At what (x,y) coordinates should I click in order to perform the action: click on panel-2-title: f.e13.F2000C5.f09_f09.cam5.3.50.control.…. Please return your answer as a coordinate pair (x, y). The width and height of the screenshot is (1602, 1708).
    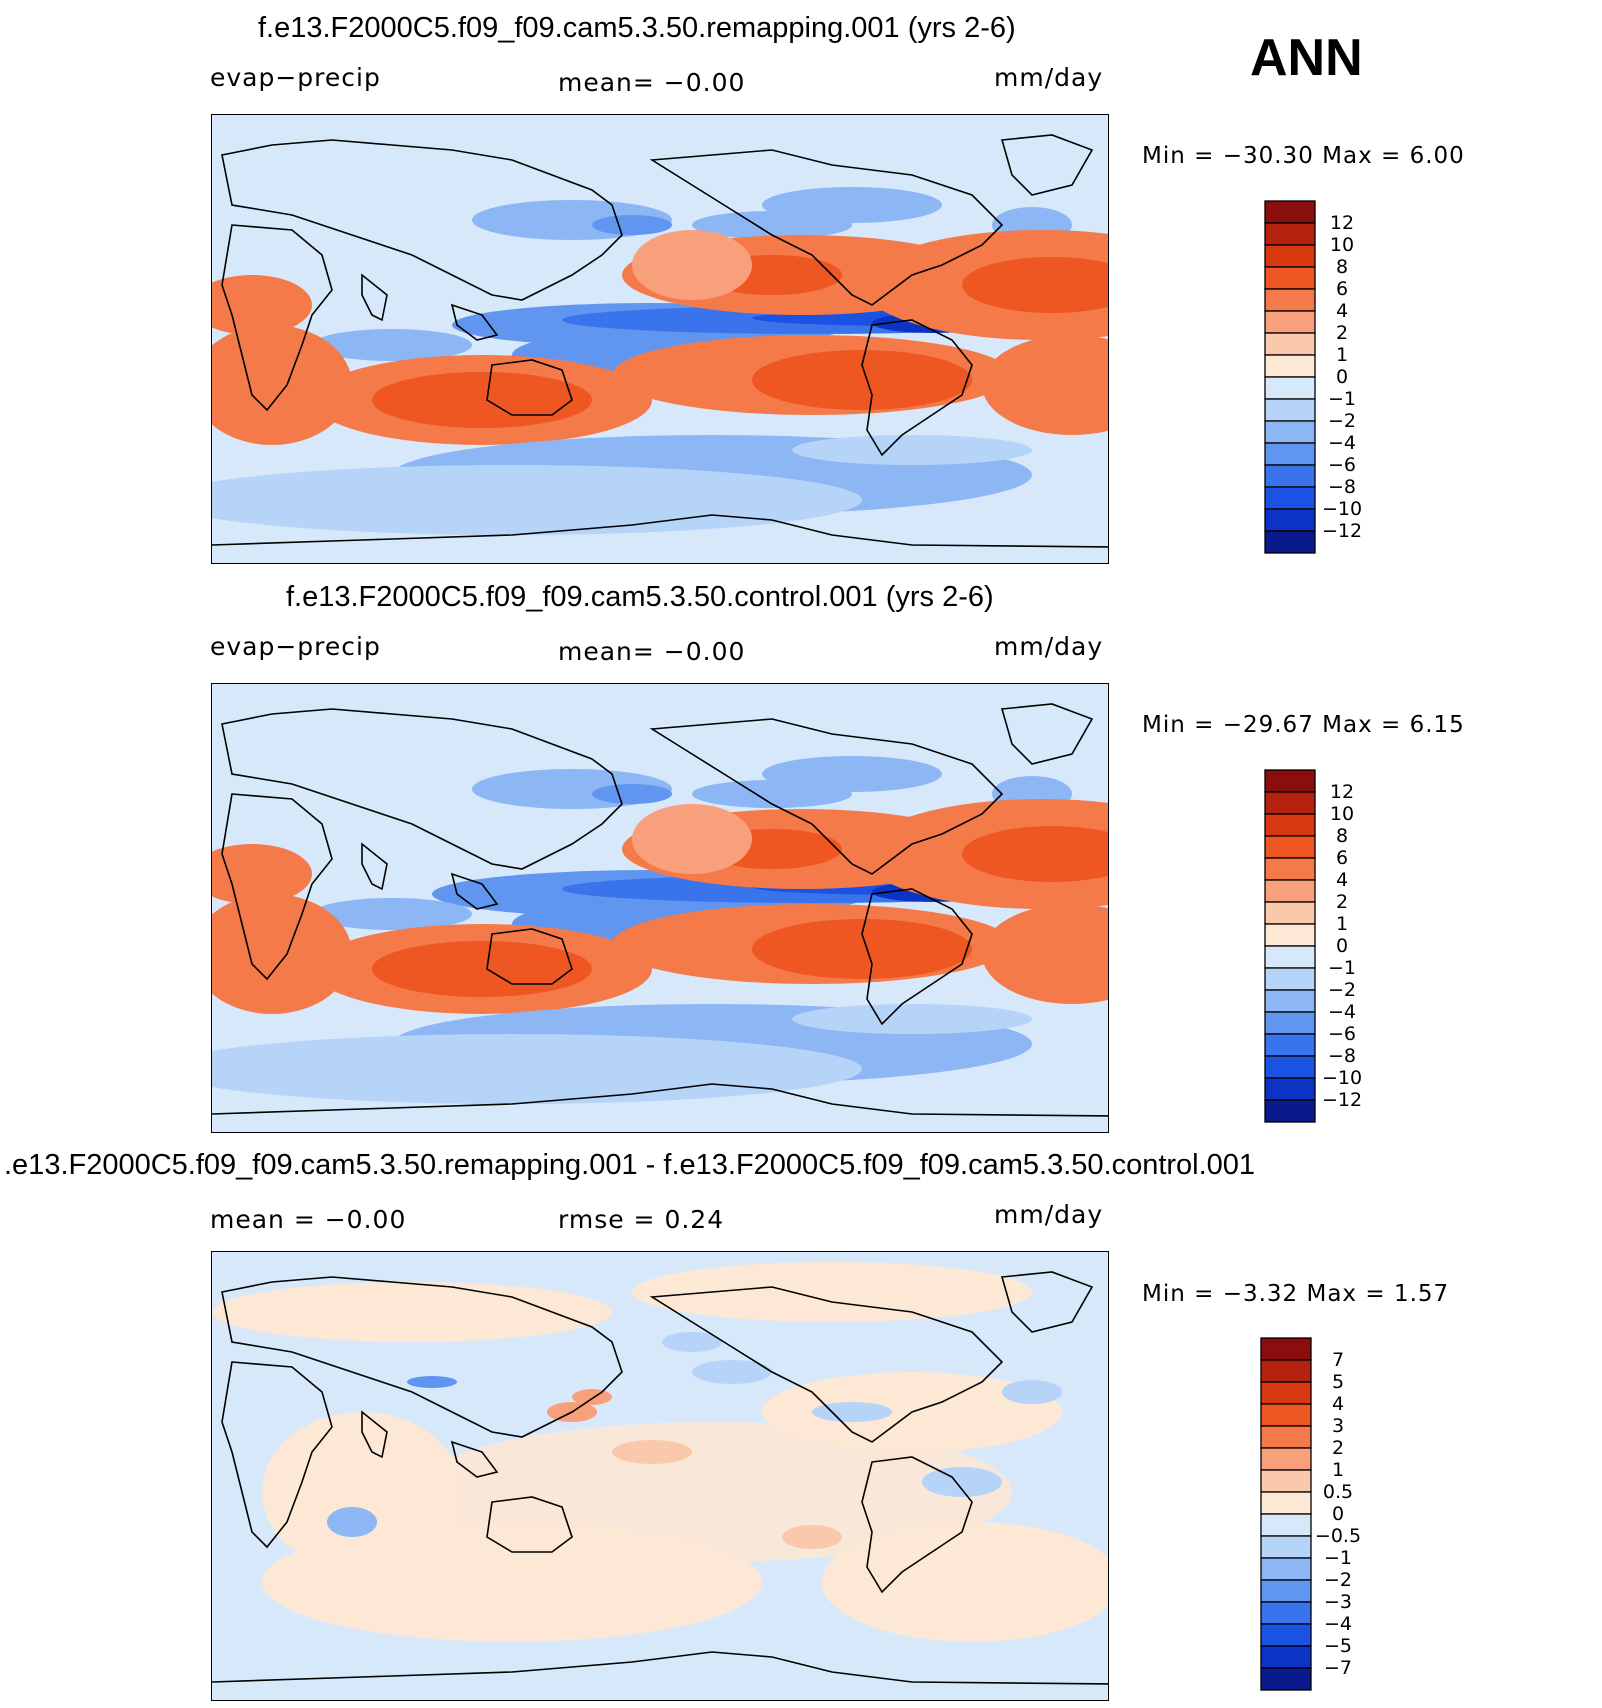
    Looking at the image, I should click on (640, 597).